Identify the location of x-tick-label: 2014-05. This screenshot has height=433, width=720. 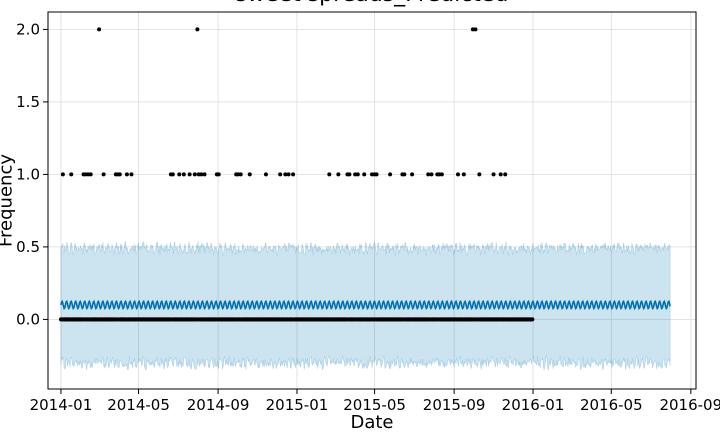
(138, 405).